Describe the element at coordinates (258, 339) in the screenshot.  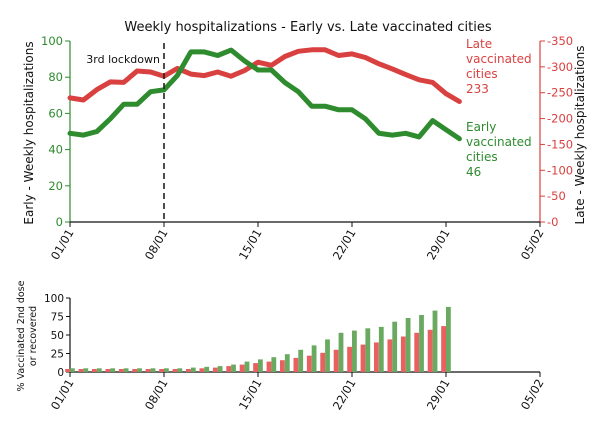
I see `bottom-bars` at that location.